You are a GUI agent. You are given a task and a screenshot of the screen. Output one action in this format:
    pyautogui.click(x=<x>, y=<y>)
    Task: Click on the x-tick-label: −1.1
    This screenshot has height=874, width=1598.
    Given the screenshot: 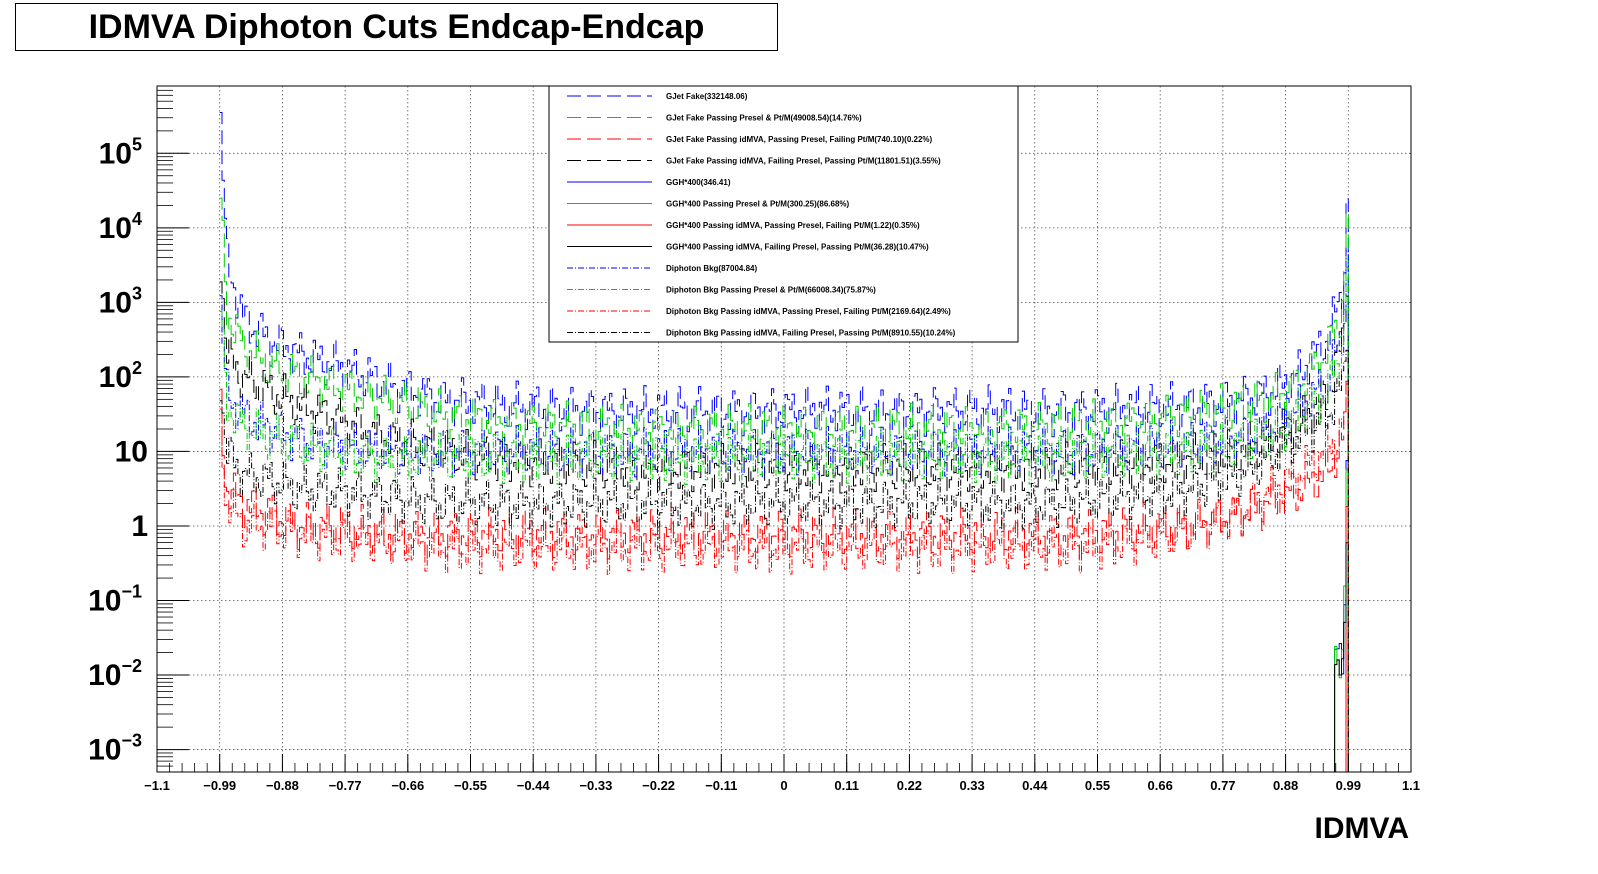 What is the action you would take?
    pyautogui.click(x=157, y=785)
    